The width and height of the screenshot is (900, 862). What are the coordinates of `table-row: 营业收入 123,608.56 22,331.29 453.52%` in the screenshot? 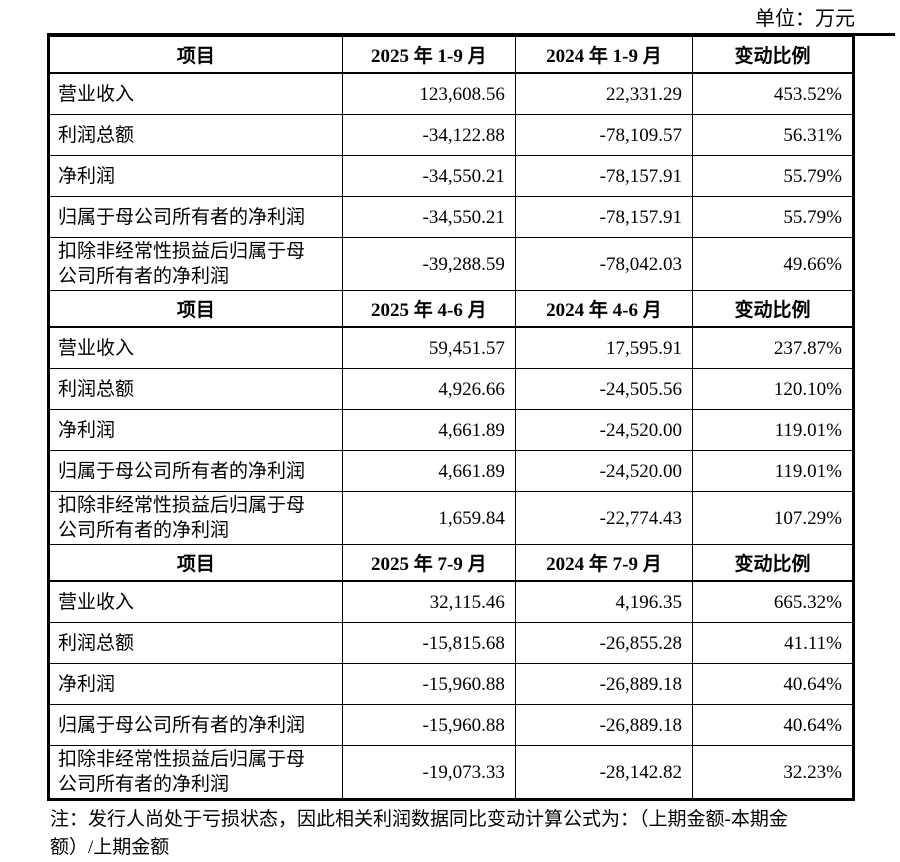 It's located at (451, 93).